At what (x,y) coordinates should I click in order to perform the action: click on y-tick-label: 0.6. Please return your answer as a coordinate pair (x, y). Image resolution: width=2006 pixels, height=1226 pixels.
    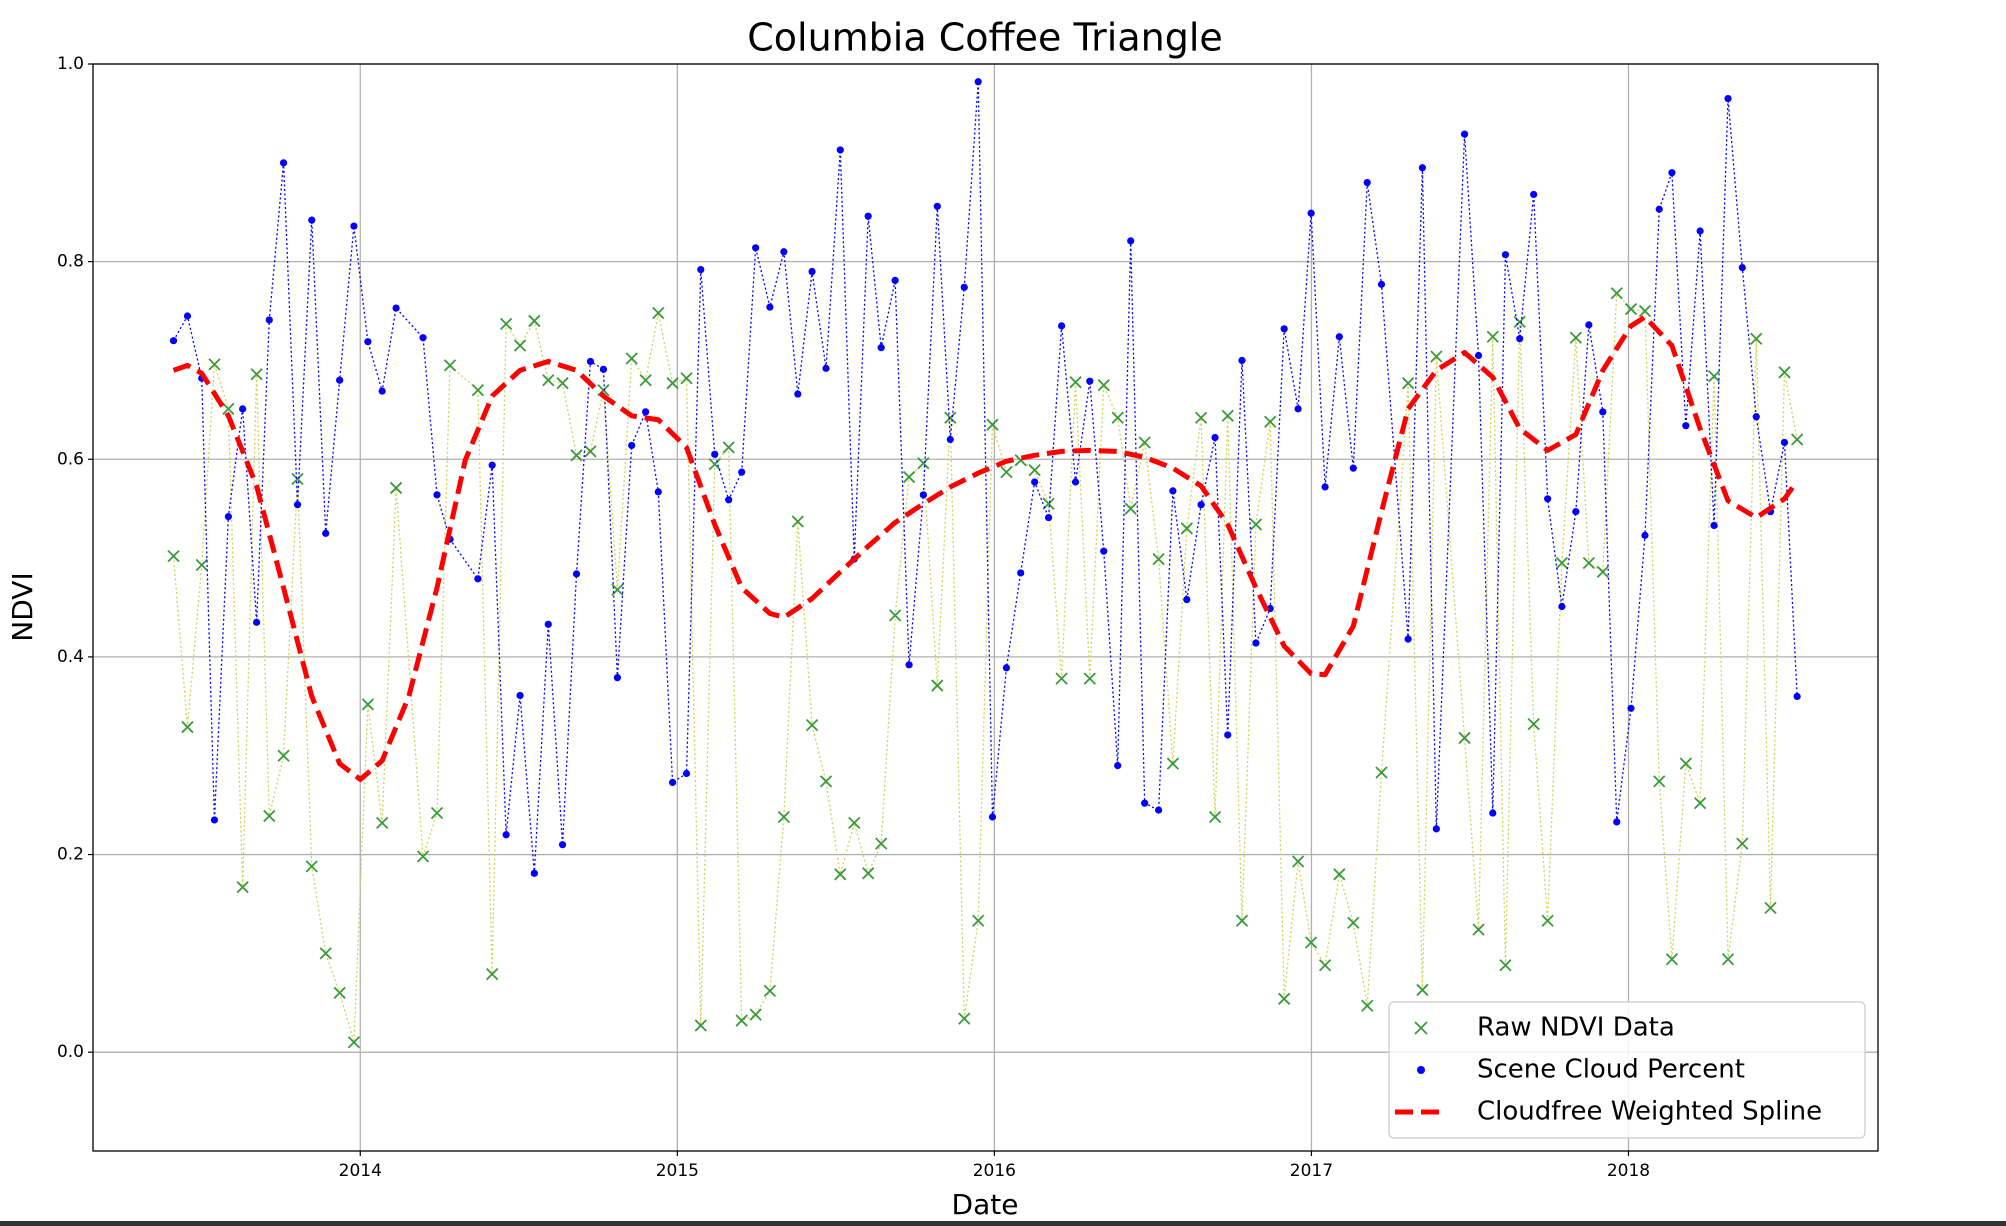
    Looking at the image, I should click on (70, 459).